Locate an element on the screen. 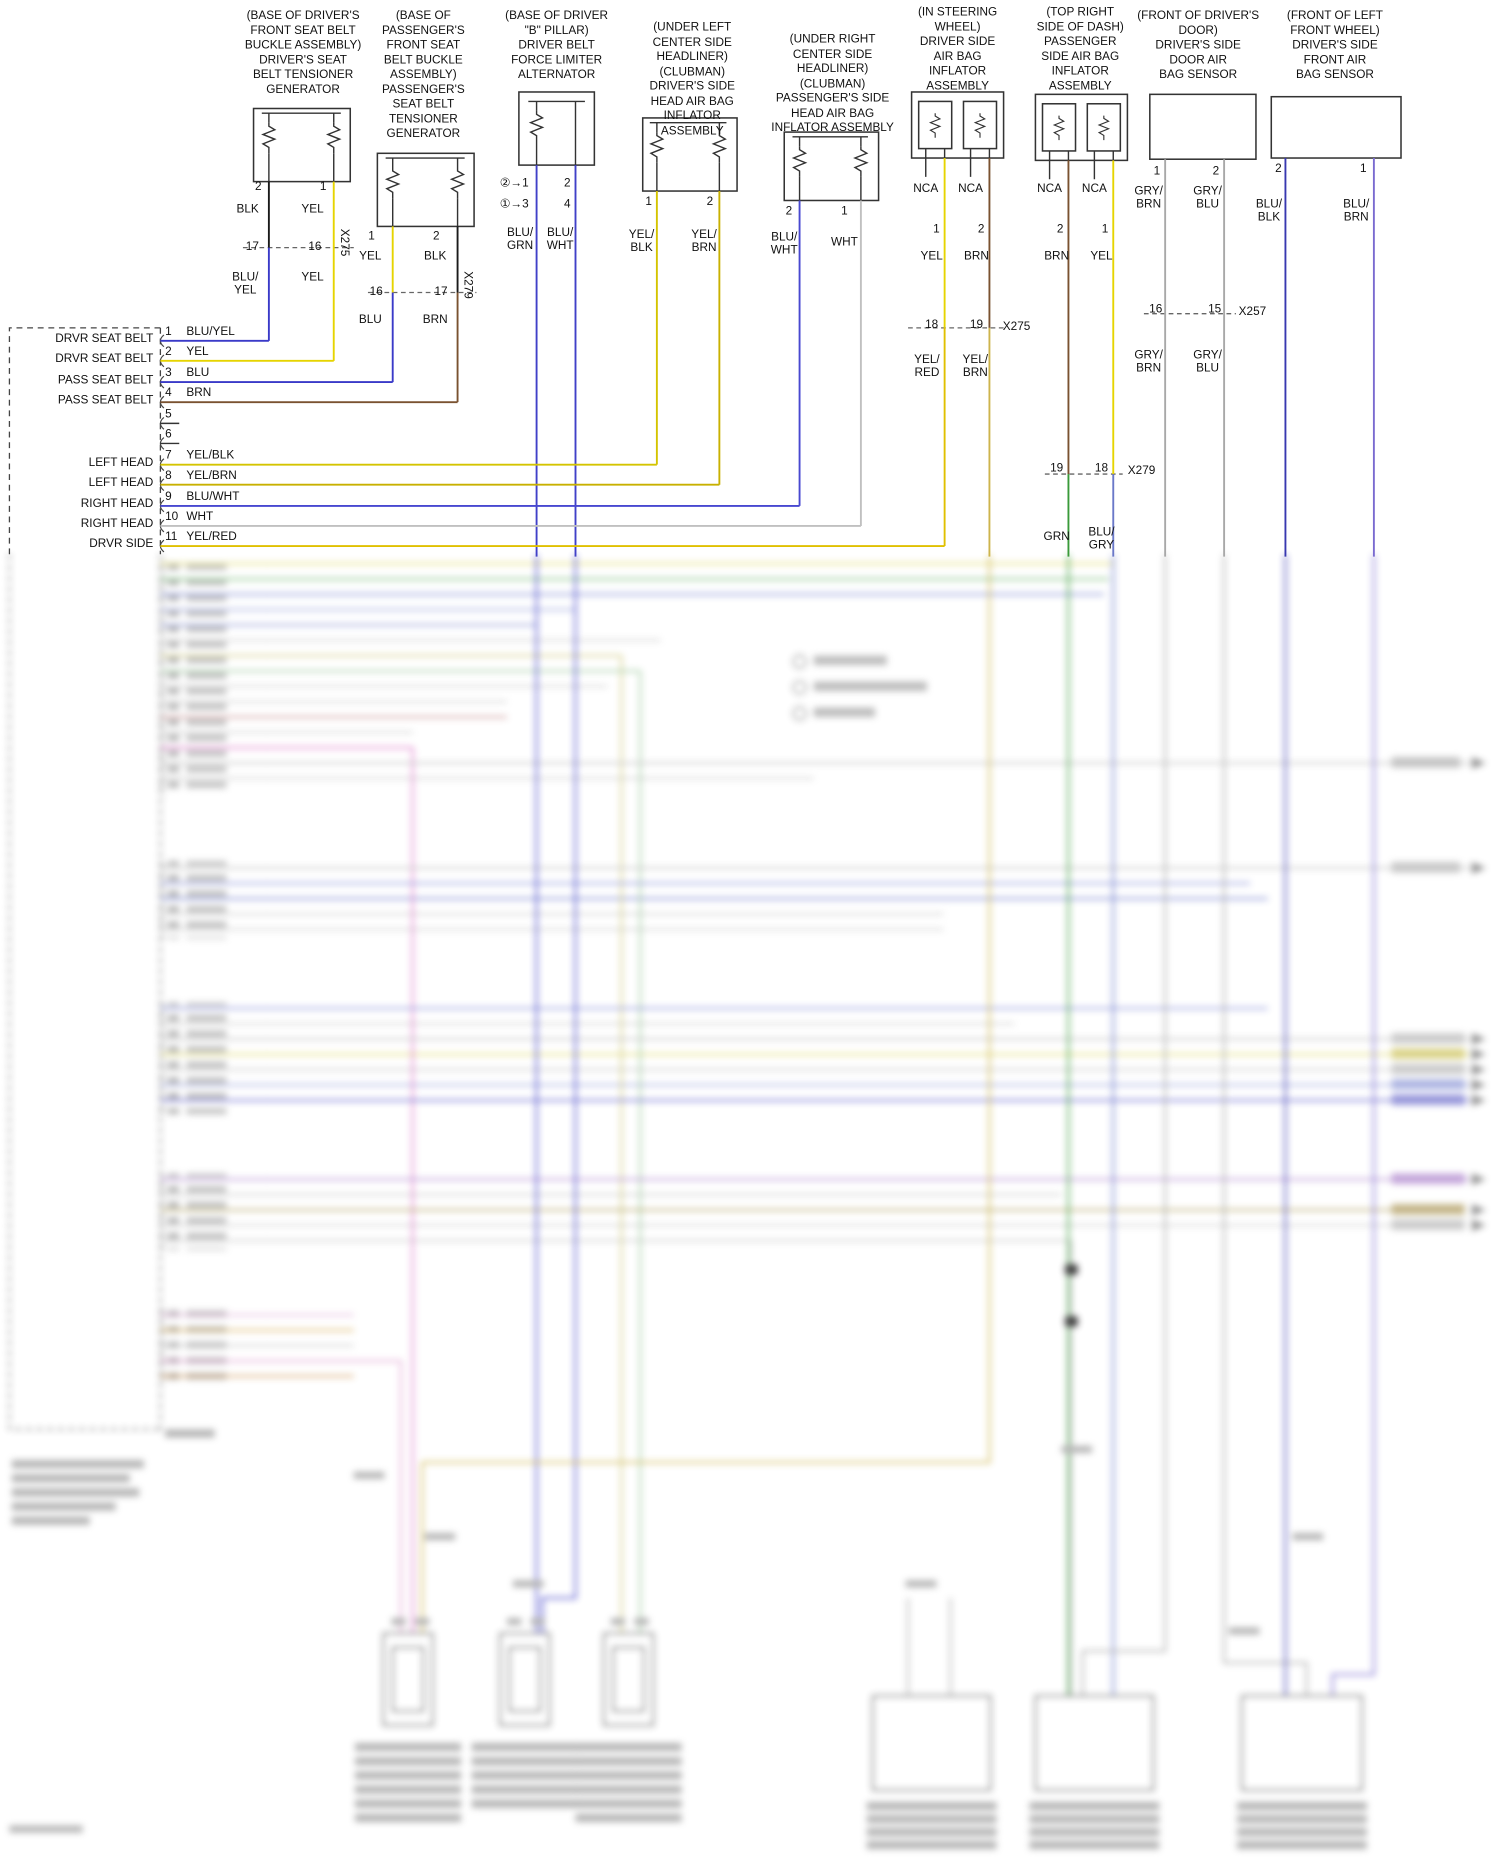  wire-label: WHT is located at coordinates (844, 242).